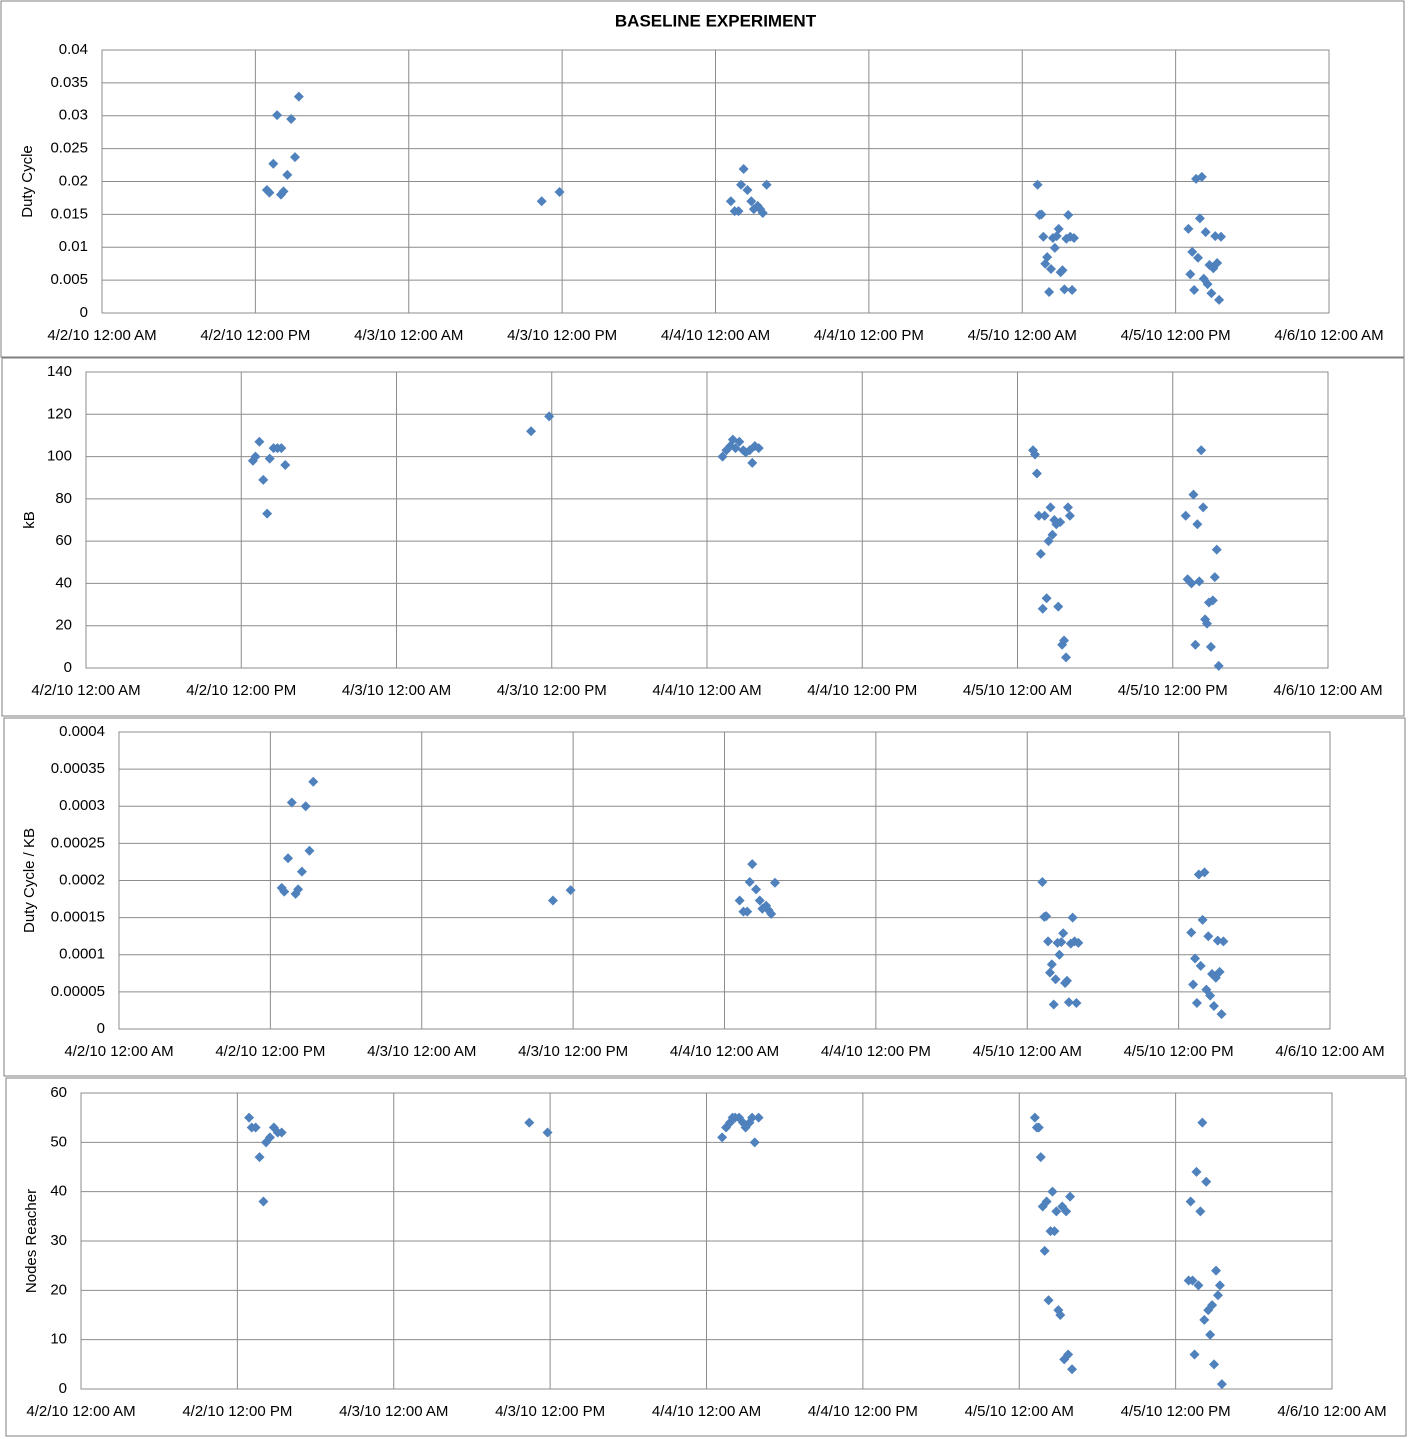  What do you see at coordinates (59, 371) in the screenshot?
I see `y-tick-label: 140` at bounding box center [59, 371].